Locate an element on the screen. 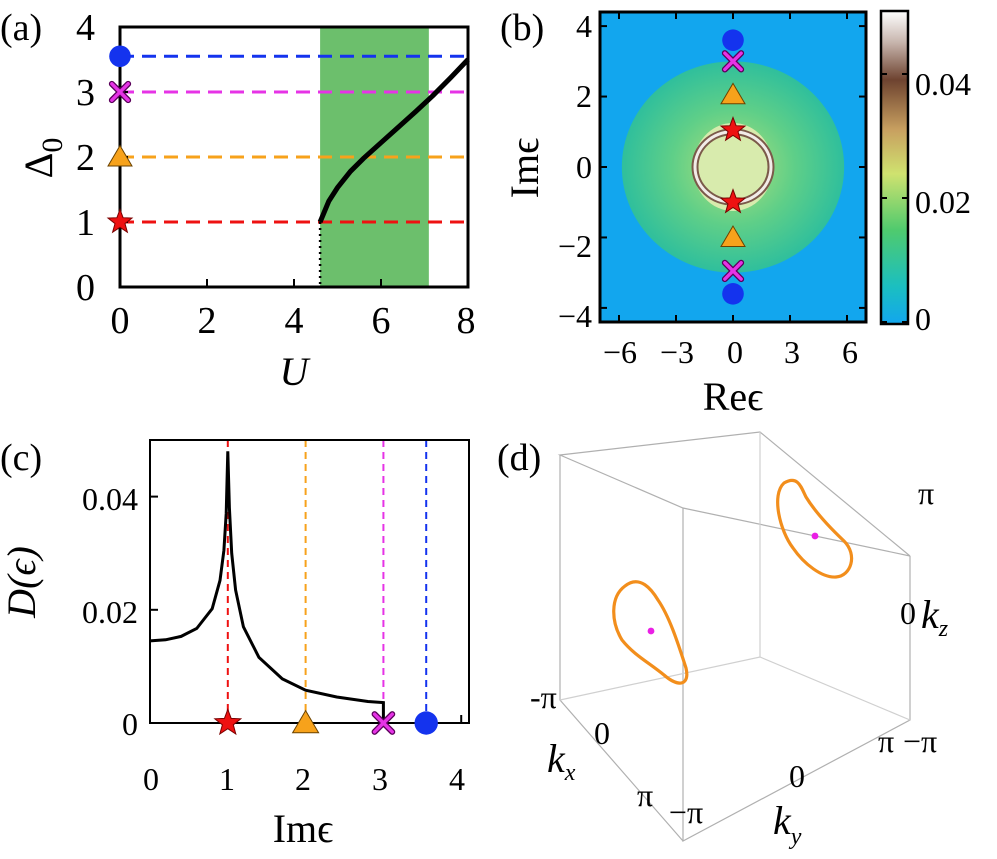  y-tick: −2 is located at coordinates (575, 246).